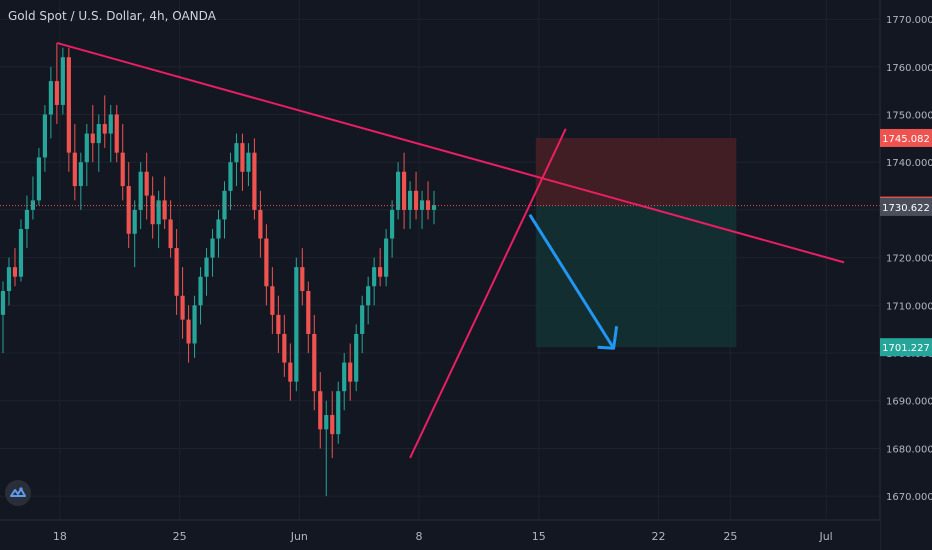  What do you see at coordinates (909, 68) in the screenshot?
I see `price-tick-label: 1760.000` at bounding box center [909, 68].